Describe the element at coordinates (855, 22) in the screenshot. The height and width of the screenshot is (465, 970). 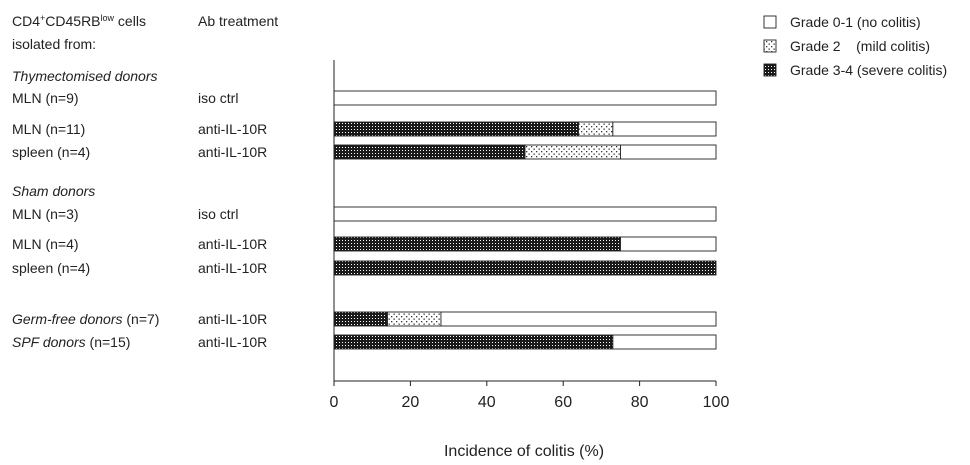
I see `legend-label: Grade 0-1 (no colitis)` at that location.